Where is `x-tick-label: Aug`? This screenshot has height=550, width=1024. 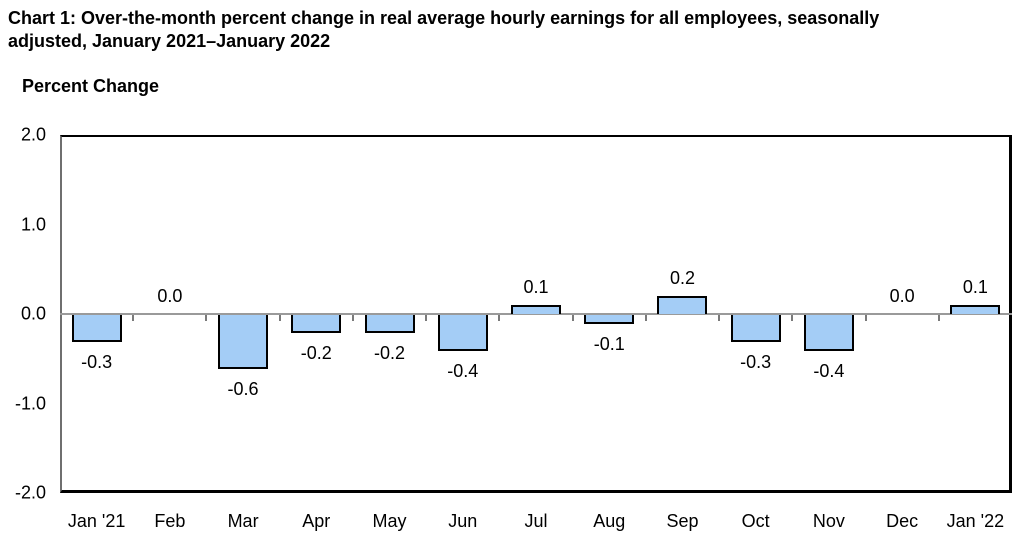 x-tick-label: Aug is located at coordinates (609, 521).